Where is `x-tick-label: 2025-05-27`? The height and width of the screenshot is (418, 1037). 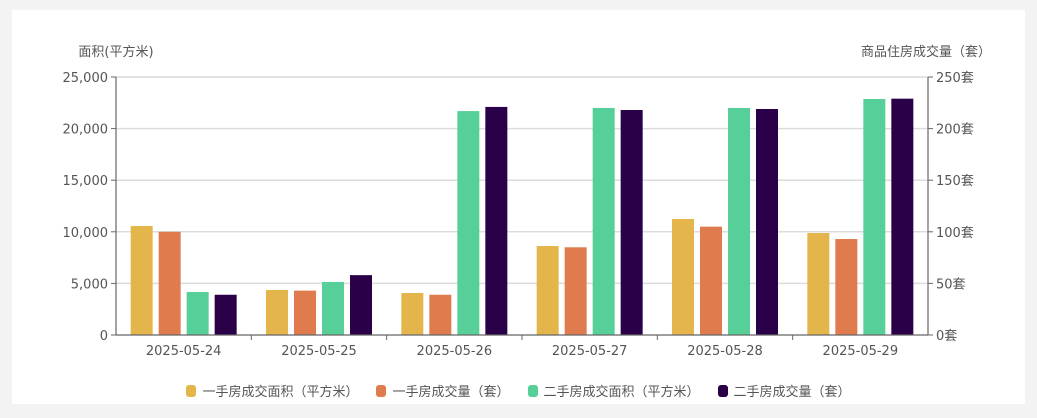 x-tick-label: 2025-05-27 is located at coordinates (590, 351).